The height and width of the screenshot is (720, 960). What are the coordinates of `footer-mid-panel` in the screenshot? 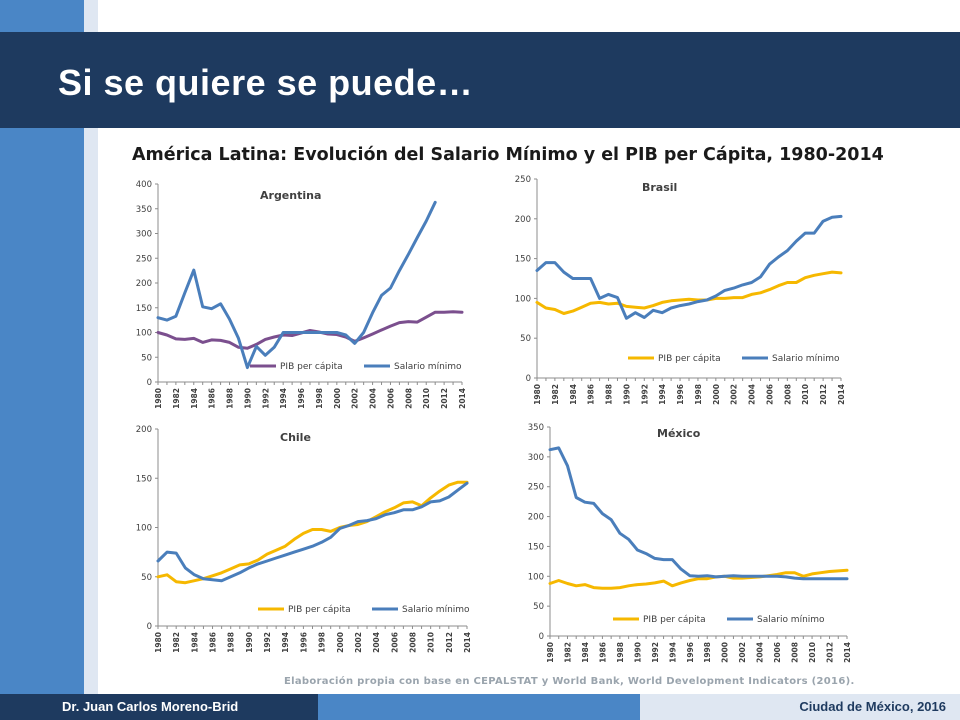 It's located at (479, 707).